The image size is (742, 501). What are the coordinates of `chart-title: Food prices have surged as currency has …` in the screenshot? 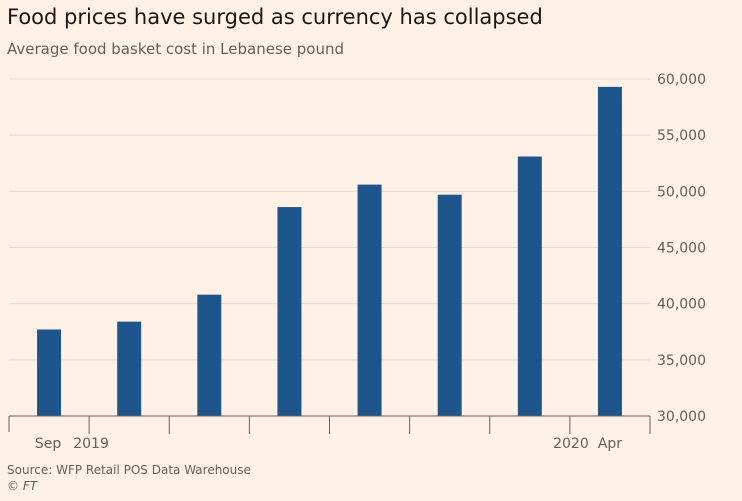 It's located at (275, 17).